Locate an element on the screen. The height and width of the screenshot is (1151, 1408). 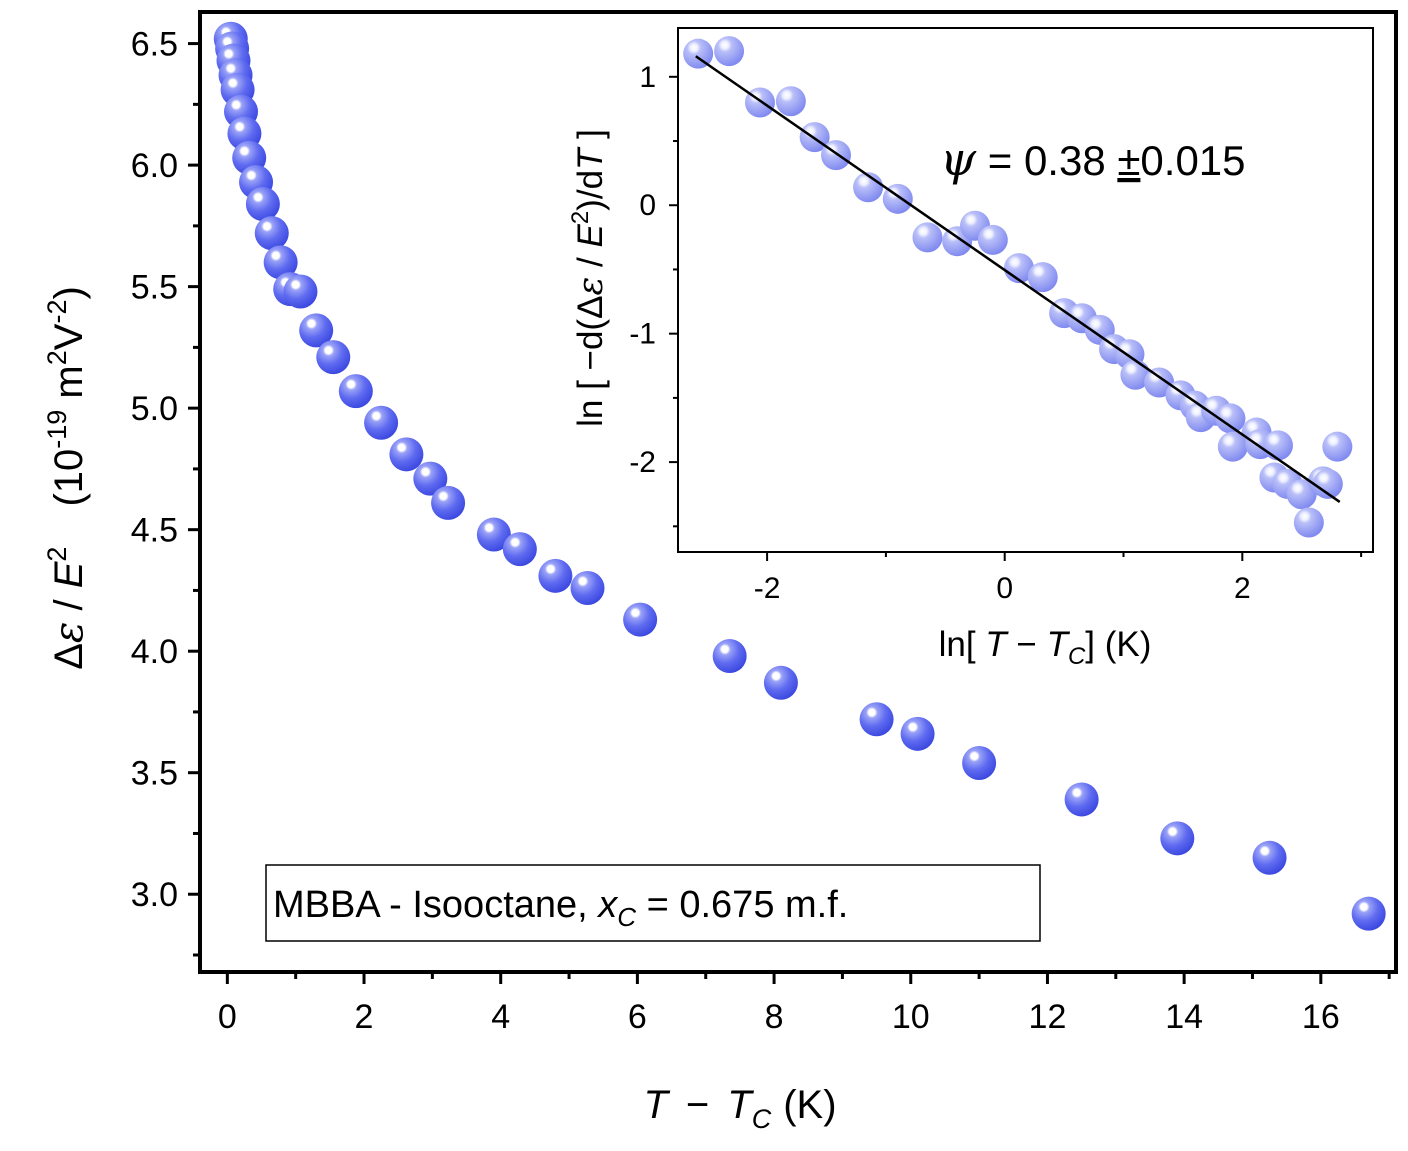
x-tick-label: 12 is located at coordinates (1048, 1017).